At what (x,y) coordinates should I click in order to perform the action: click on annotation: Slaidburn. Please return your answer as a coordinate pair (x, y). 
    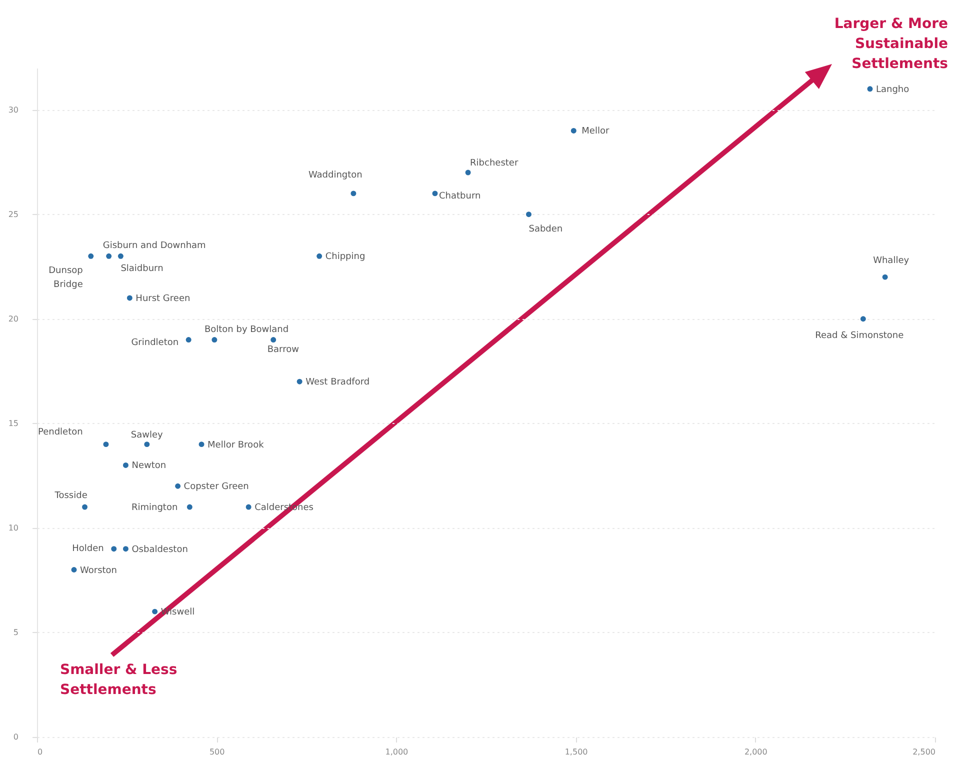
    Looking at the image, I should click on (142, 269).